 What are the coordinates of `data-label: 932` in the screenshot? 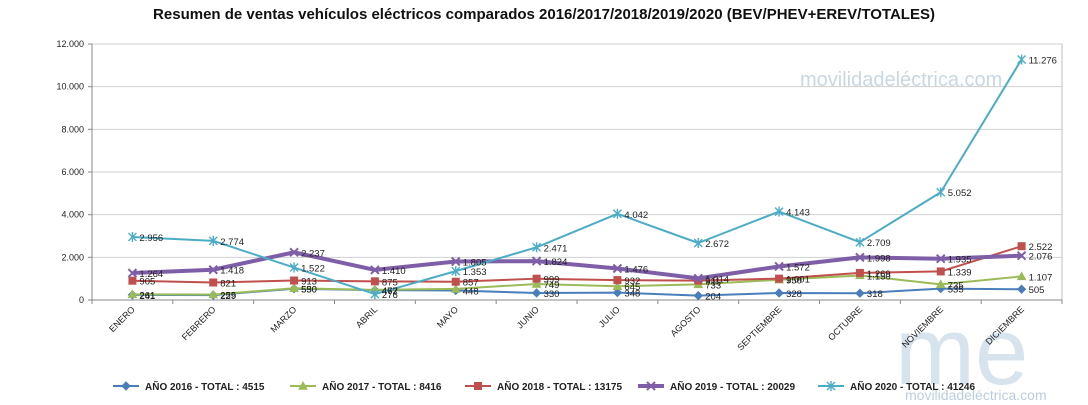 It's located at (632, 281).